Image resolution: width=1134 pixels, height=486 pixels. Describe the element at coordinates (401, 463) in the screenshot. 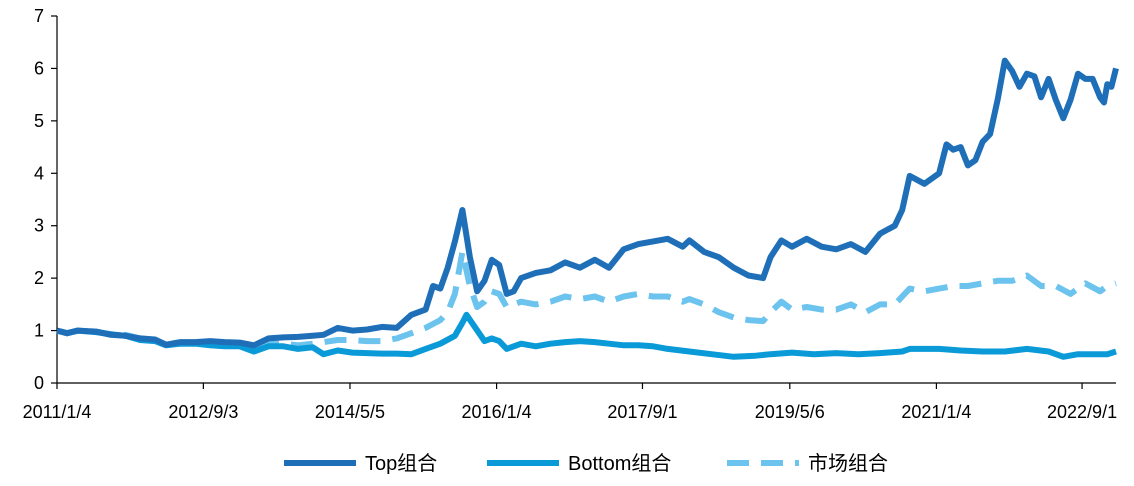

I see `legend-label-0: Top组合` at that location.